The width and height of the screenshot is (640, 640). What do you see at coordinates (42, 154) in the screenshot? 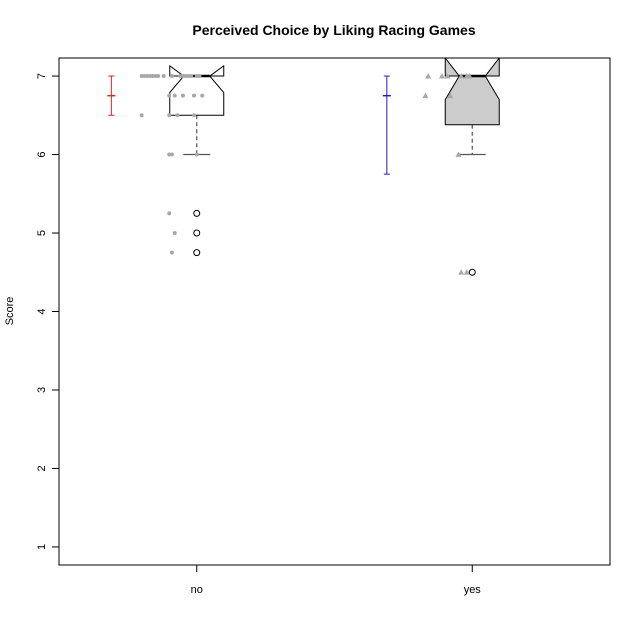
I see `y-tick-label: 6` at bounding box center [42, 154].